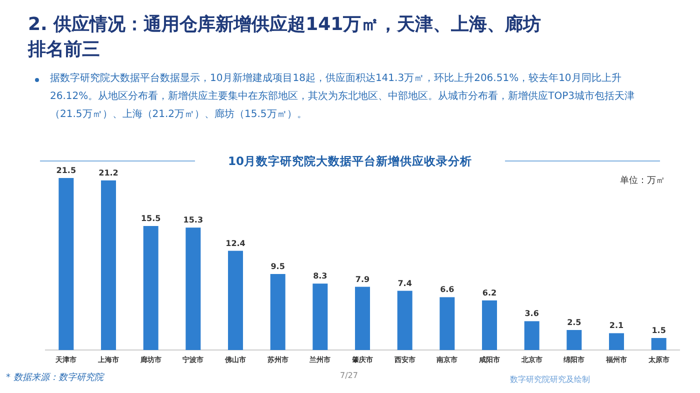 The height and width of the screenshot is (393, 700). I want to click on annotation: 据数字研究院大数据平台数据显示，10月新增建成项目18起，供应面积达141.3万㎡，环比上升206.51%，较去年10月同比上升26.12%。从地区分布看，新增供应主要集中在东部地区，其次为东北地区、中部地区。从城市分布看，新增供应TOP3城市包括天津（21.5万㎡）、上海（21.2万㎡）、廊坊（15.5万㎡）。, so click(343, 97).